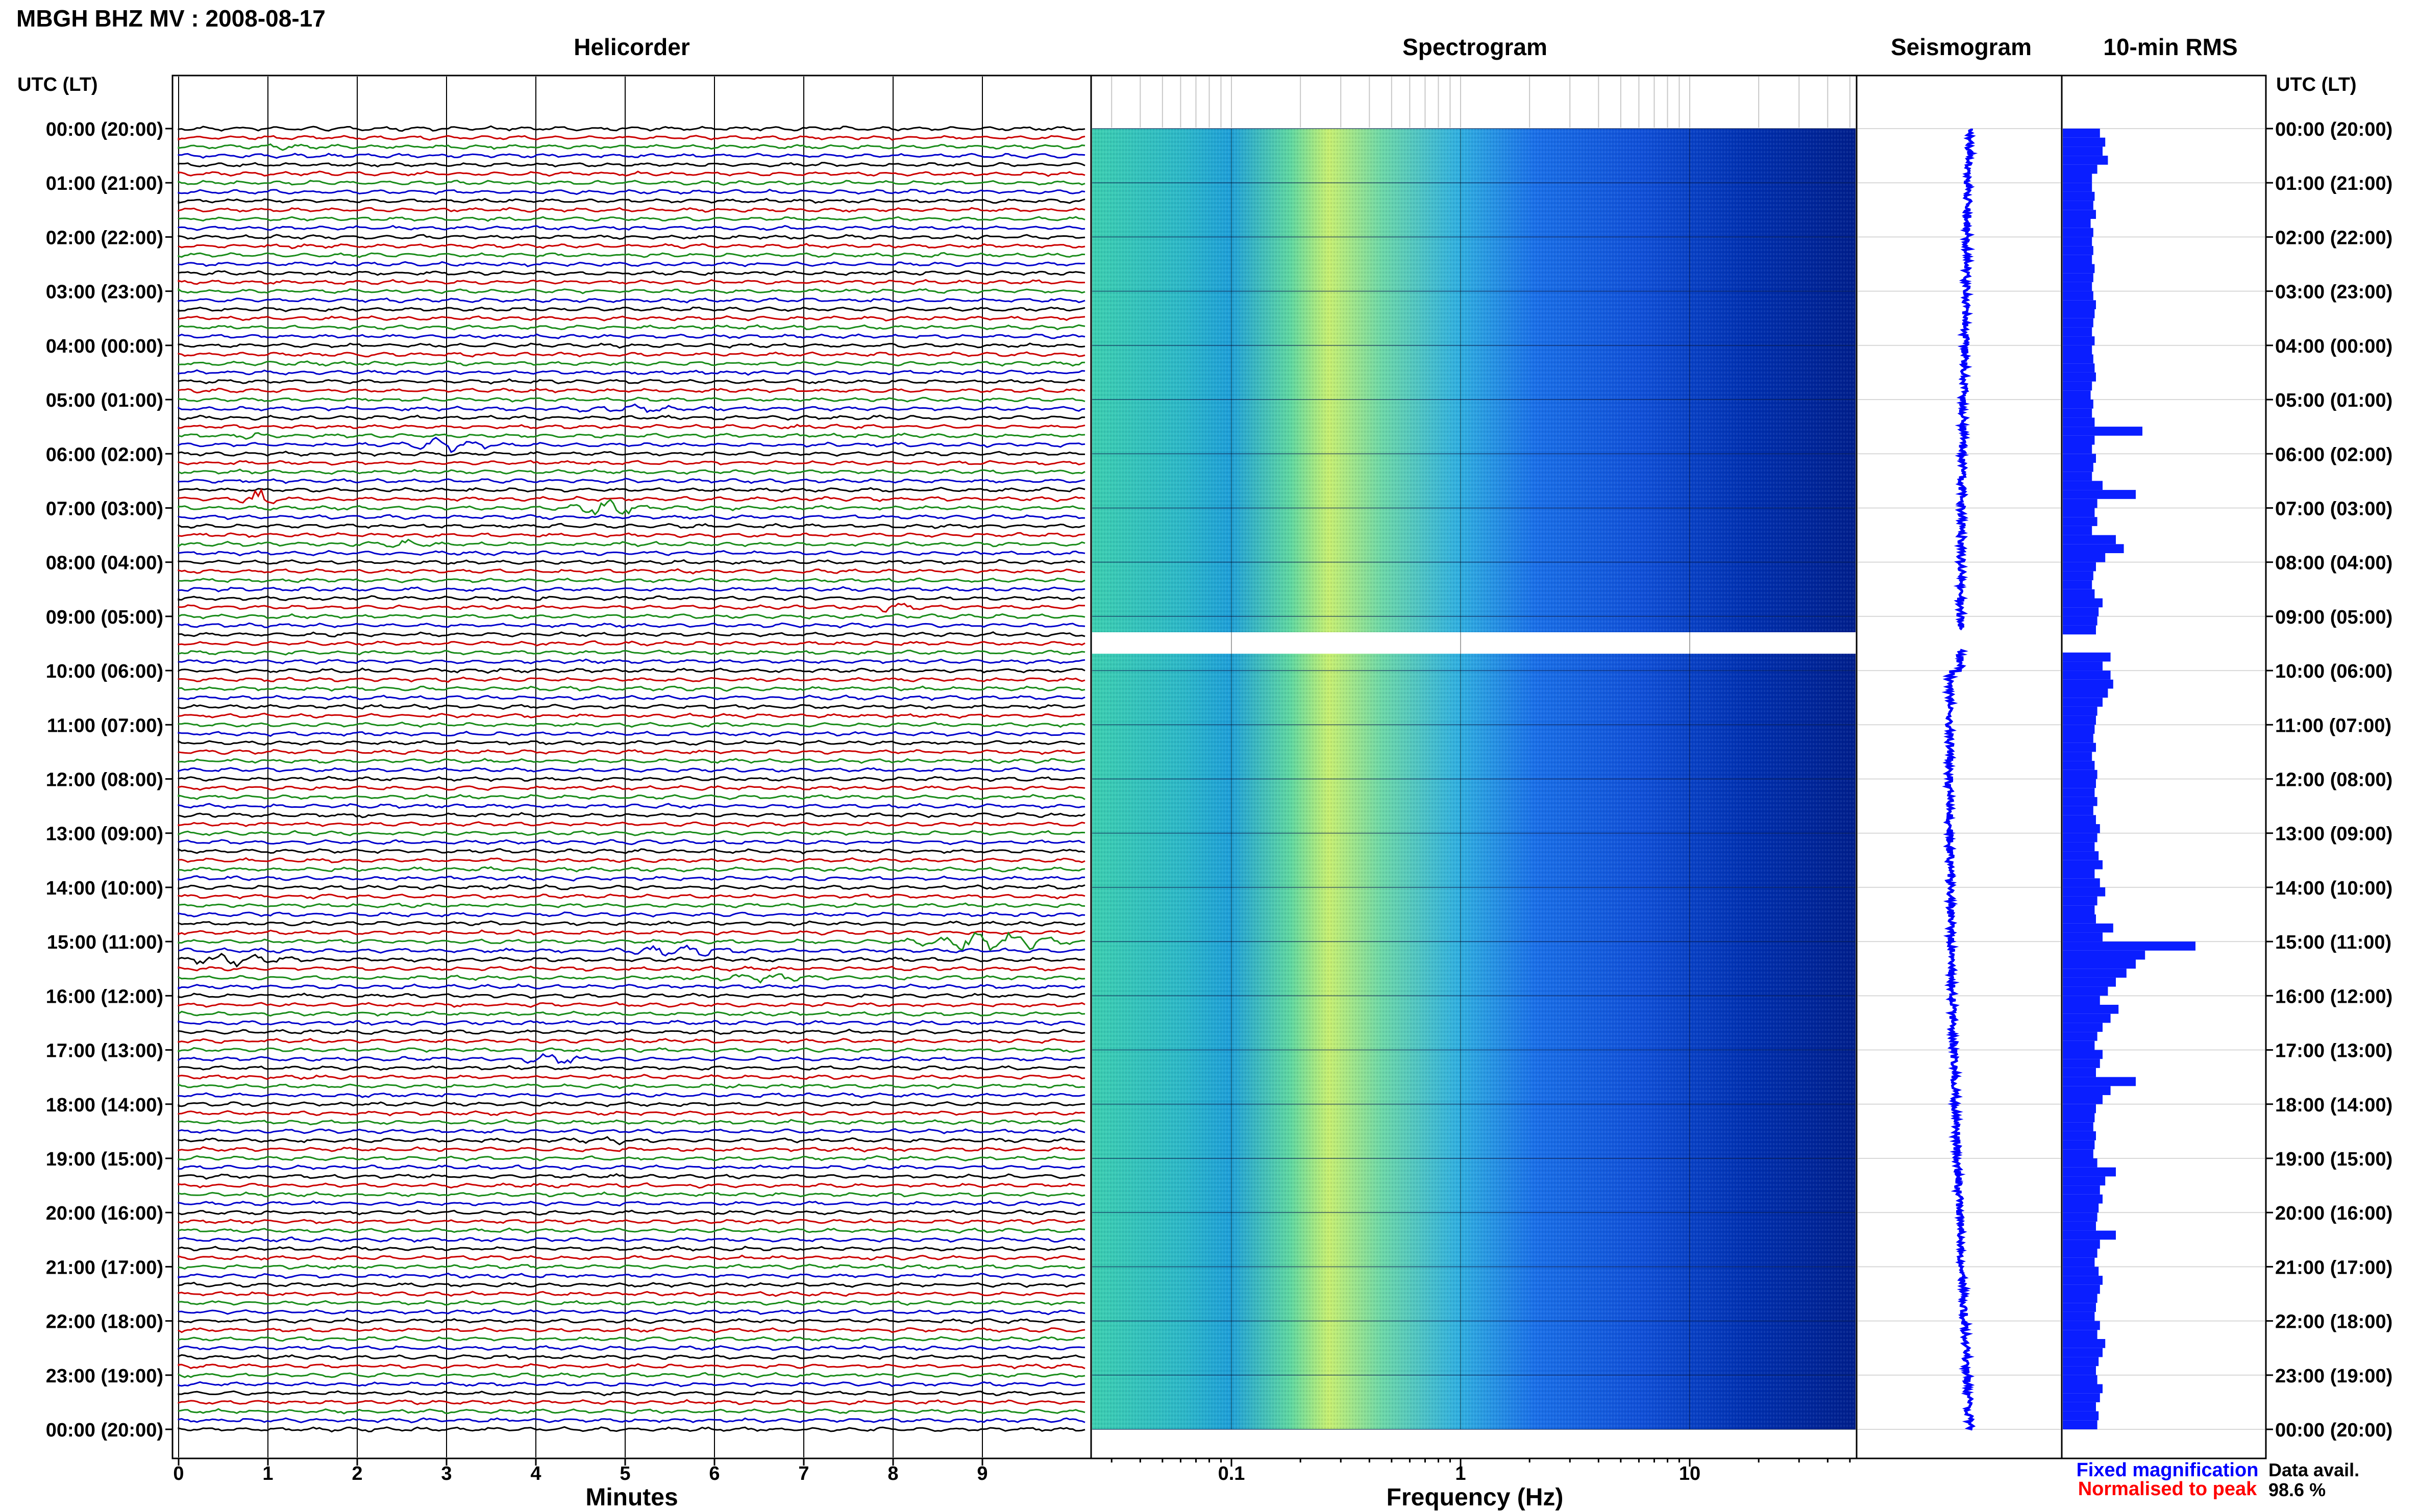 This screenshot has width=2419, height=1512. Describe the element at coordinates (2129, 779) in the screenshot. I see `rms-bars` at that location.